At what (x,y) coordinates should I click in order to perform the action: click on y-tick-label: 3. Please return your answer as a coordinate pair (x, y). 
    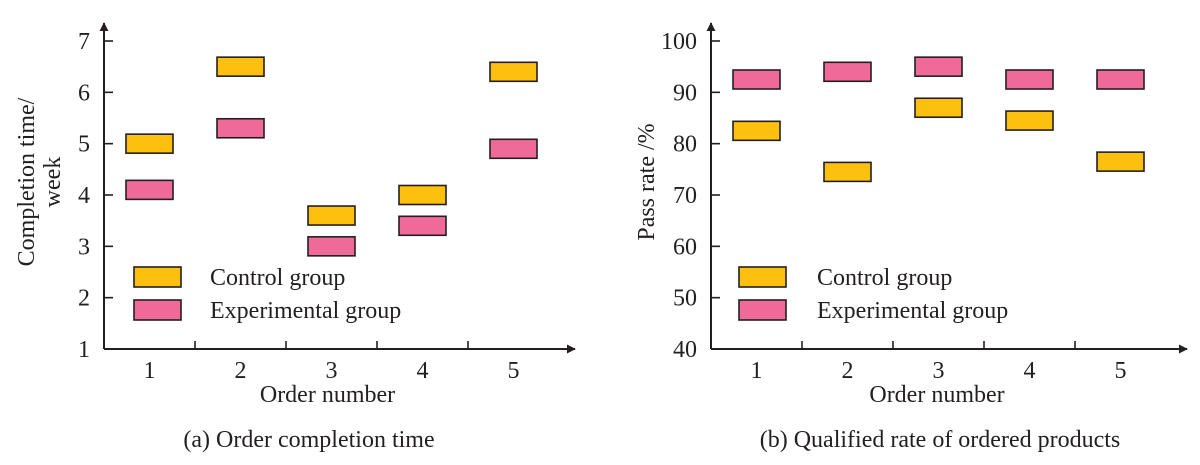
    Looking at the image, I should click on (84, 247).